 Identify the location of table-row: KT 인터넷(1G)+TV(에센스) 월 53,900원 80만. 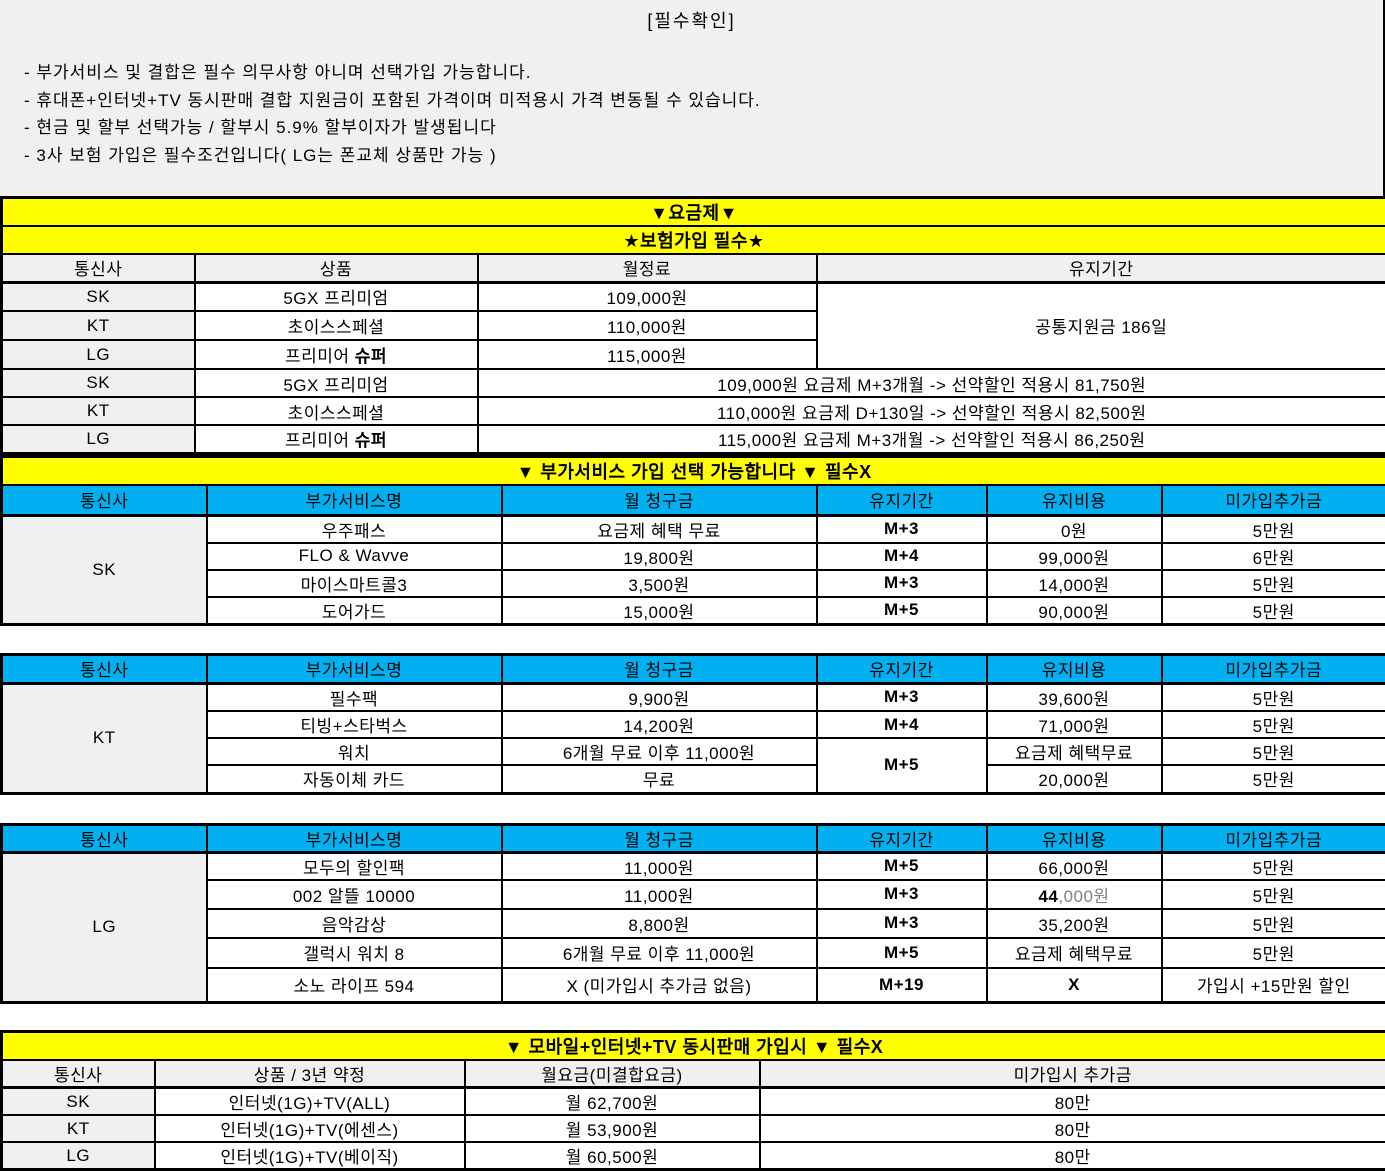
(693, 1128).